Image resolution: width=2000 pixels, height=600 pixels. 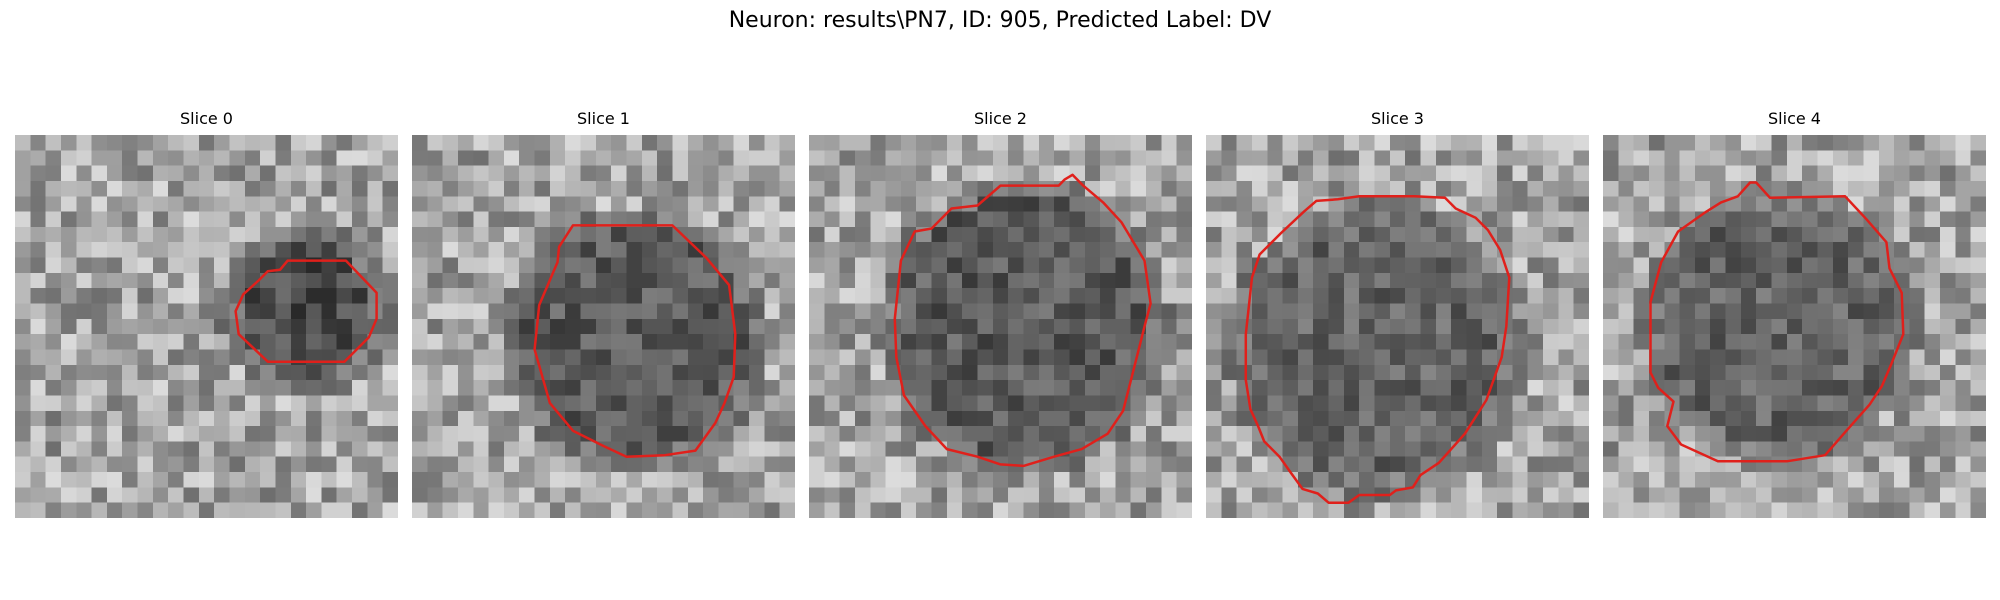 I want to click on slice-title: Slice 0, so click(x=206, y=118).